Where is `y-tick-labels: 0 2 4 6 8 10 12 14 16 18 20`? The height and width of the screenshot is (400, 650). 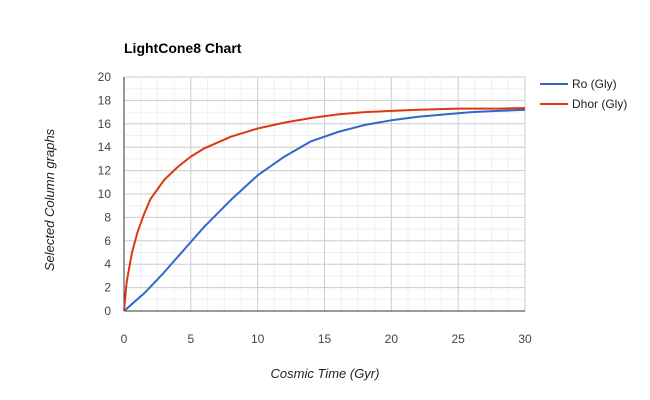
y-tick-labels: 0 2 4 6 8 10 12 14 16 18 20 is located at coordinates (105, 194).